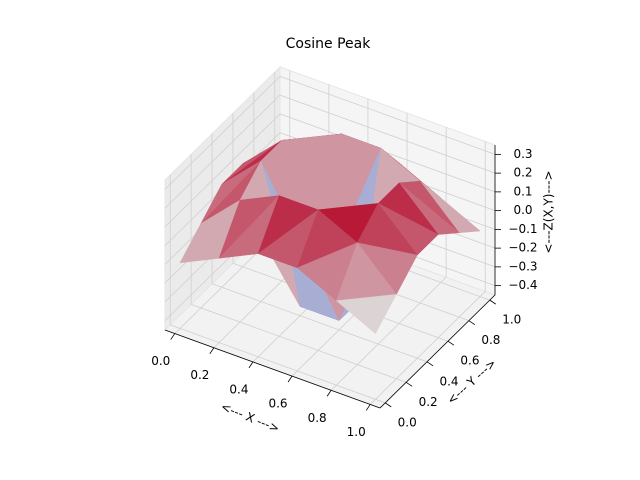 This screenshot has width=640, height=480. I want to click on z-tick-label: −0.2, so click(522, 248).